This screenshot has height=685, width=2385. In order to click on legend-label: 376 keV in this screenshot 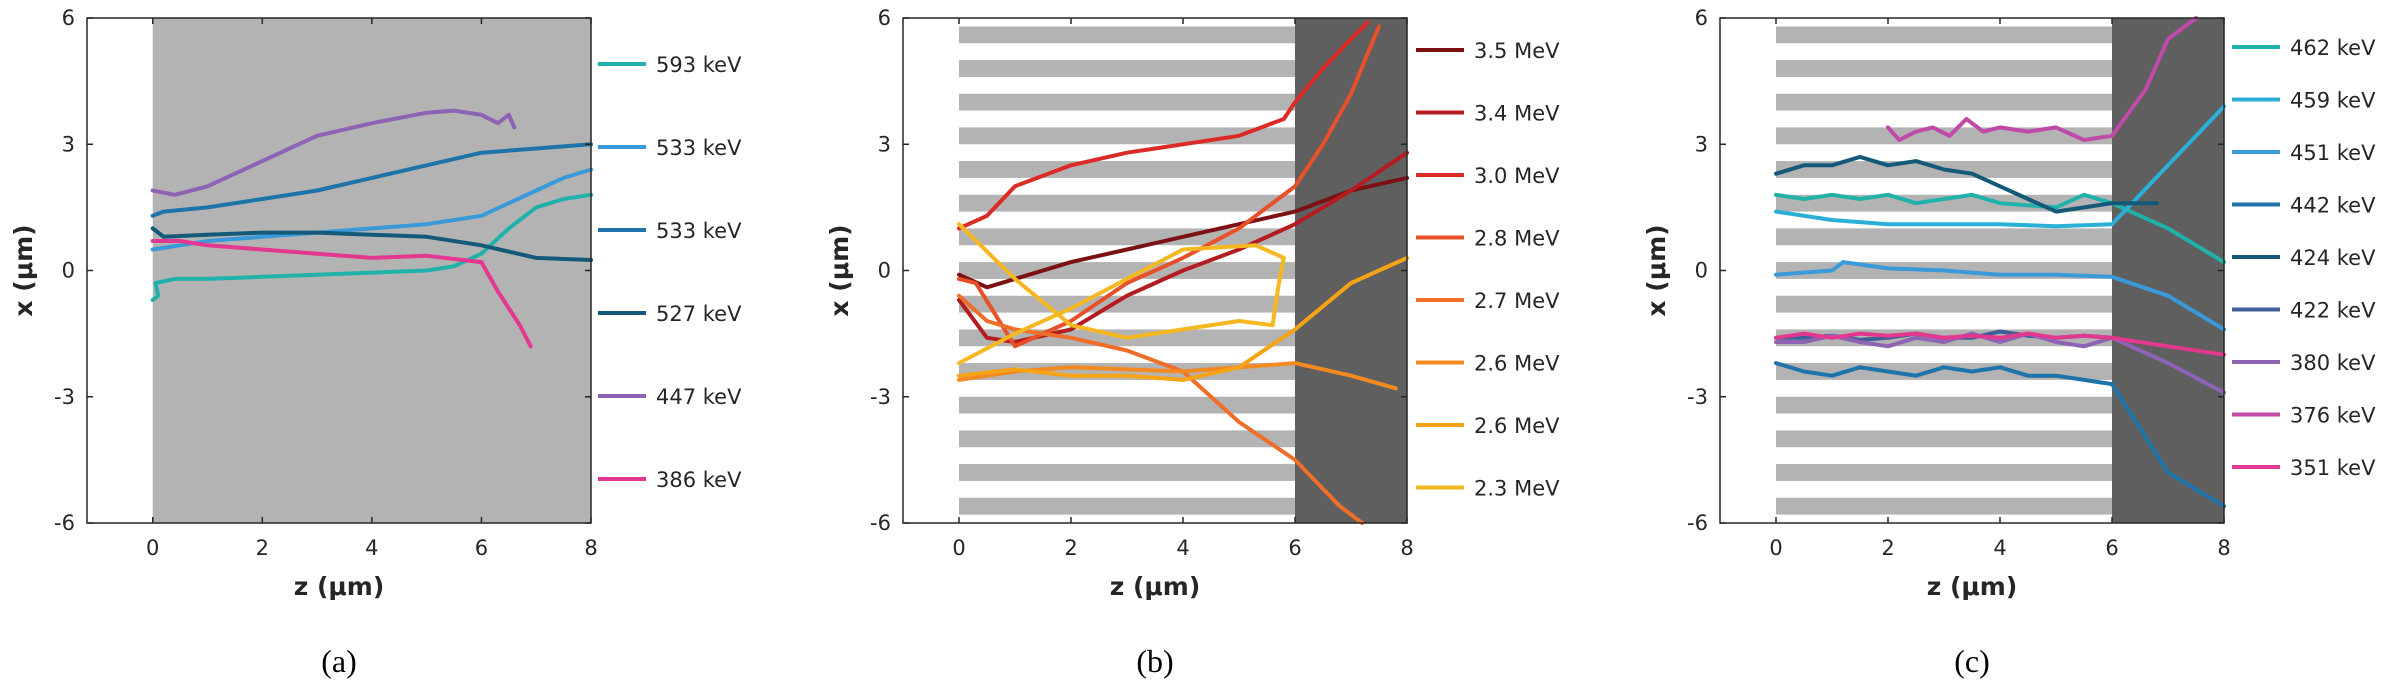, I will do `click(2333, 416)`.